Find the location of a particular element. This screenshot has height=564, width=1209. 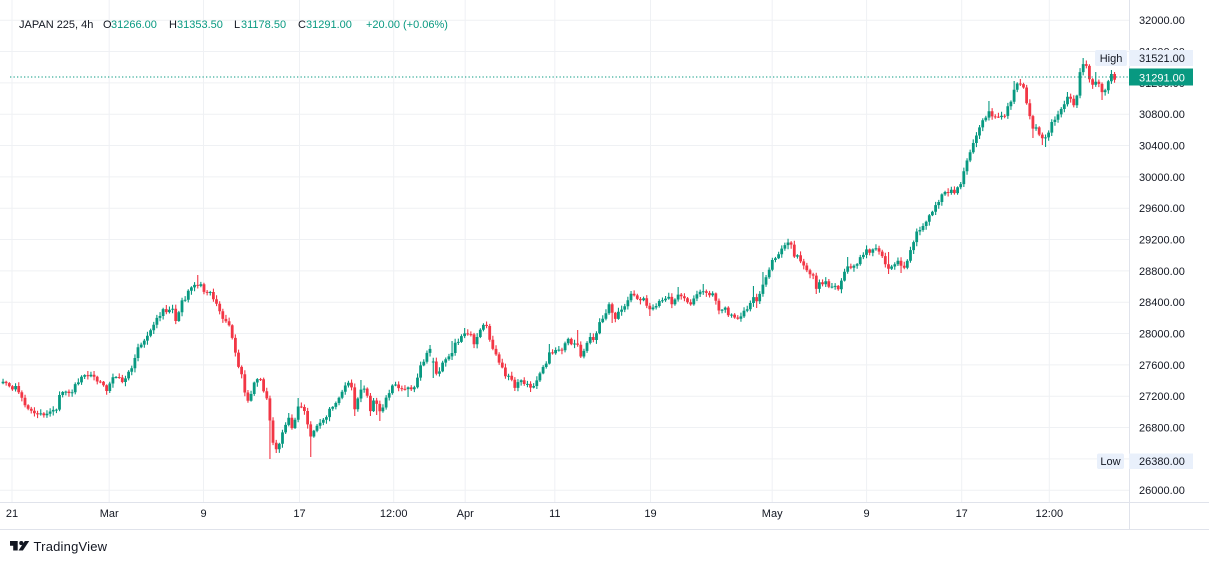

svg-text: Mar is located at coordinates (109, 514).